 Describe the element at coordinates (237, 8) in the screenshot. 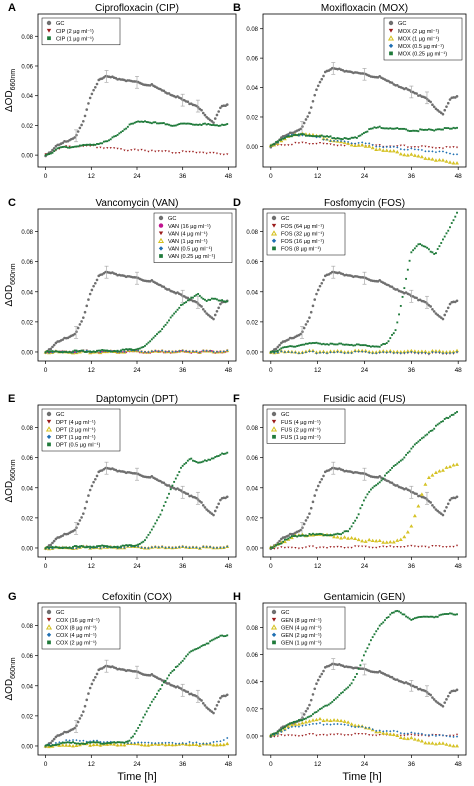

I see `panel-letter: B` at that location.